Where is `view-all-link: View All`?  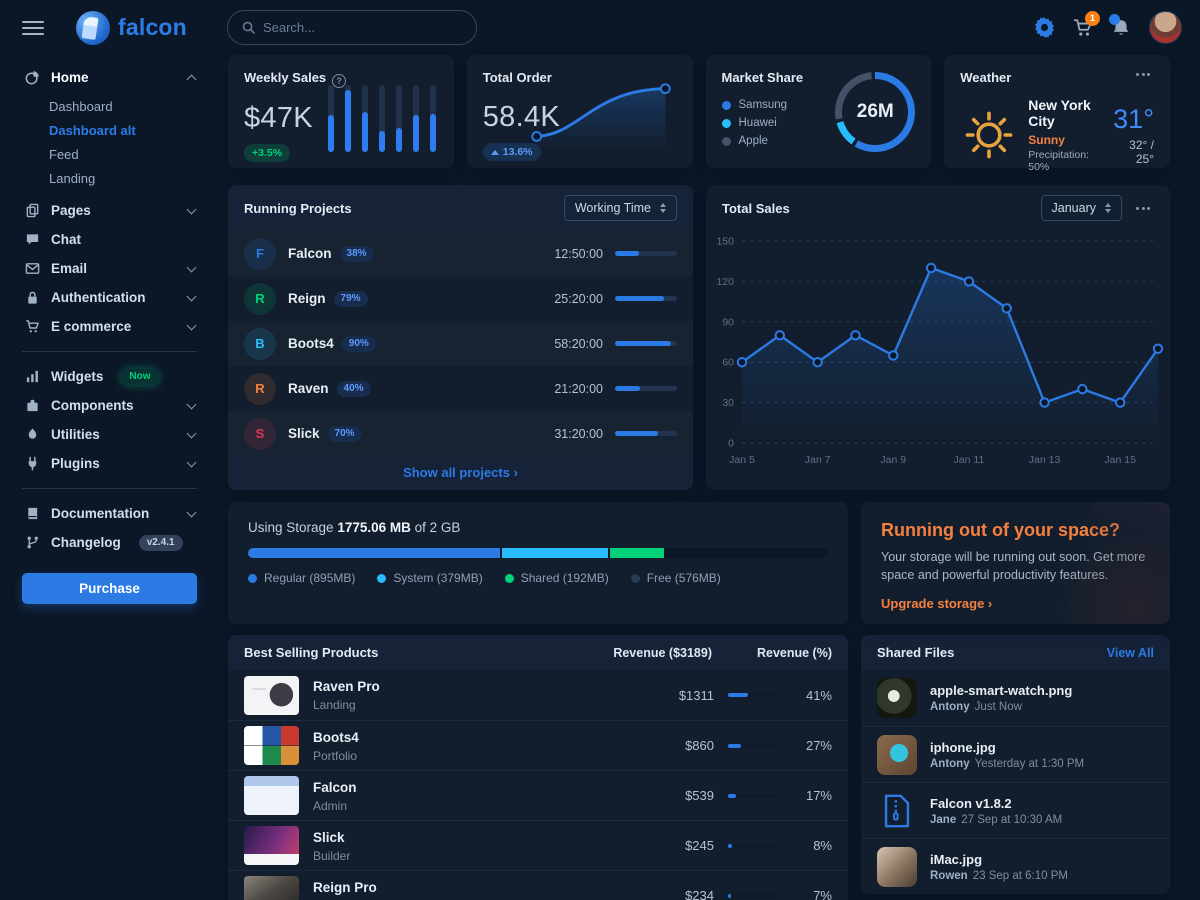
view-all-link: View All is located at coordinates (1130, 652).